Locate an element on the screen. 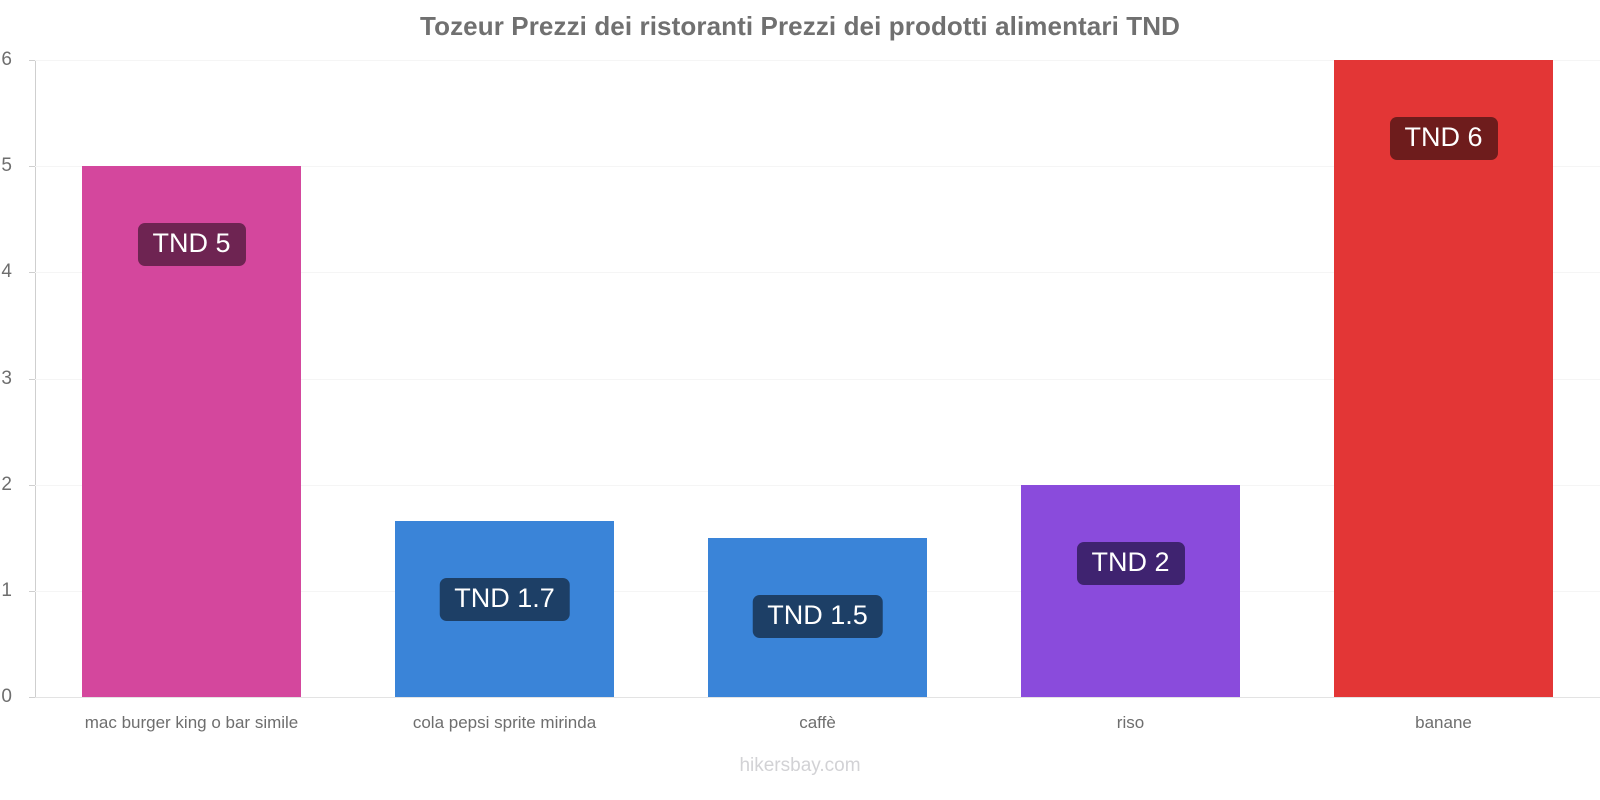 The height and width of the screenshot is (800, 1600). x-tick-label: riso is located at coordinates (1130, 722).